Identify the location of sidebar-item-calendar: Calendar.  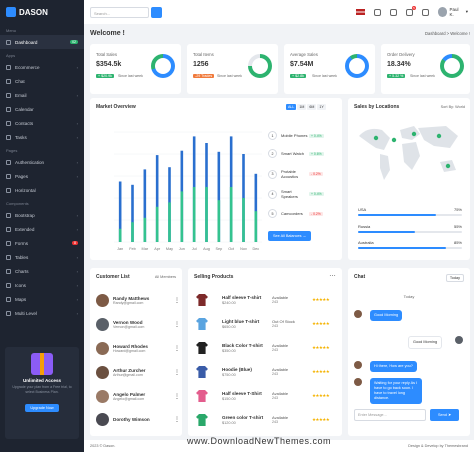
(42, 109).